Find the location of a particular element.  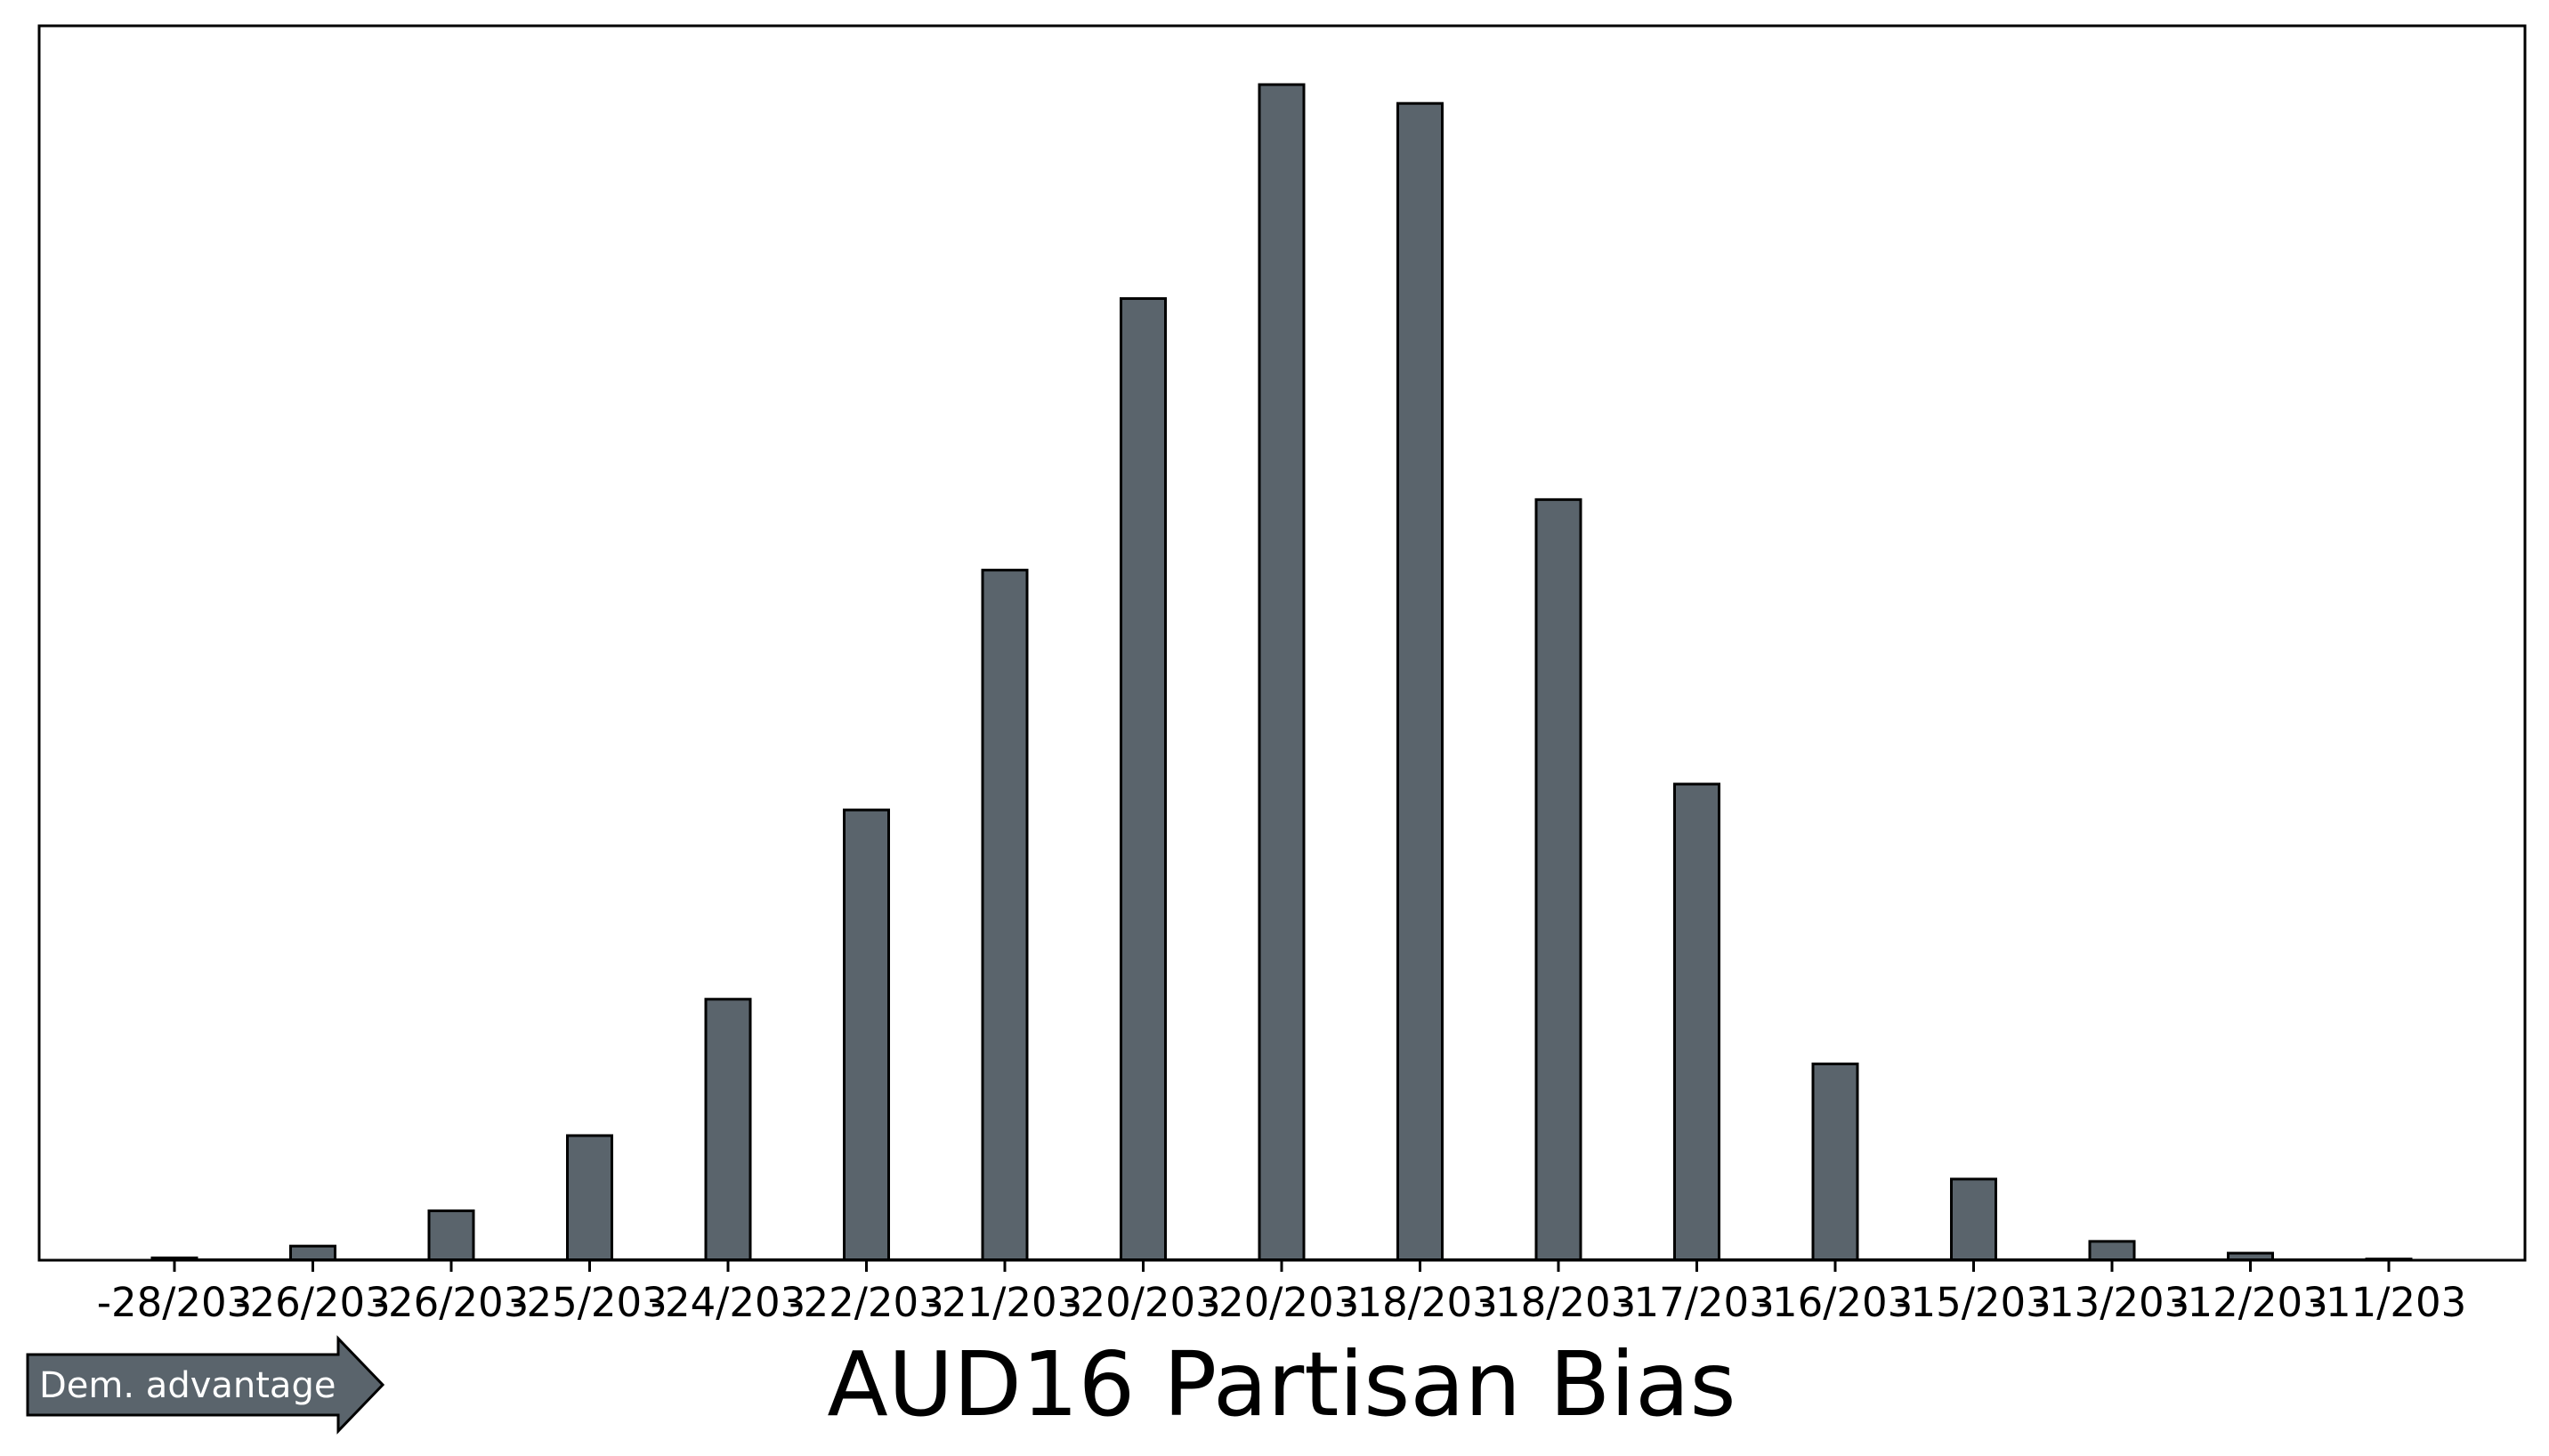

dem-advantage-arrow: Dem. advantage is located at coordinates (206, 1385).